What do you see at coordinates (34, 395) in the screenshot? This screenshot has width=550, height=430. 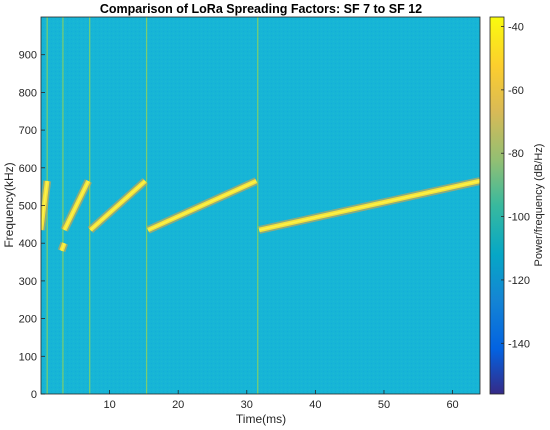 I see `y-tick-label: 0` at bounding box center [34, 395].